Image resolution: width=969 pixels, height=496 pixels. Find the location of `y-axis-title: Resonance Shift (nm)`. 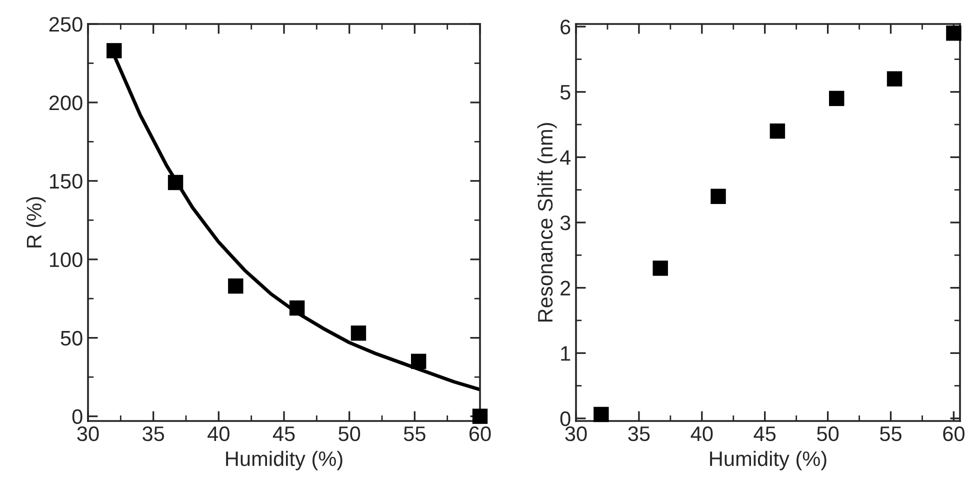

y-axis-title: Resonance Shift (nm) is located at coordinates (547, 222).